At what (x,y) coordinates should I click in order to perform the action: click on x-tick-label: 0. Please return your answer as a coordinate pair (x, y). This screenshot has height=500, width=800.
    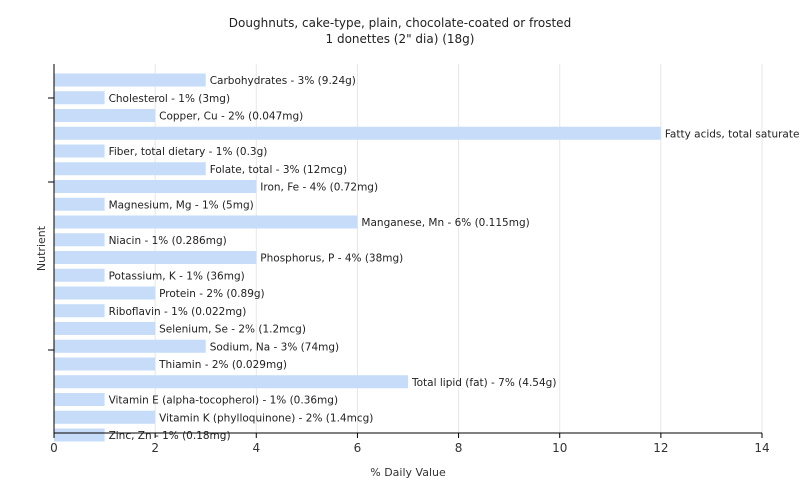
    Looking at the image, I should click on (54, 448).